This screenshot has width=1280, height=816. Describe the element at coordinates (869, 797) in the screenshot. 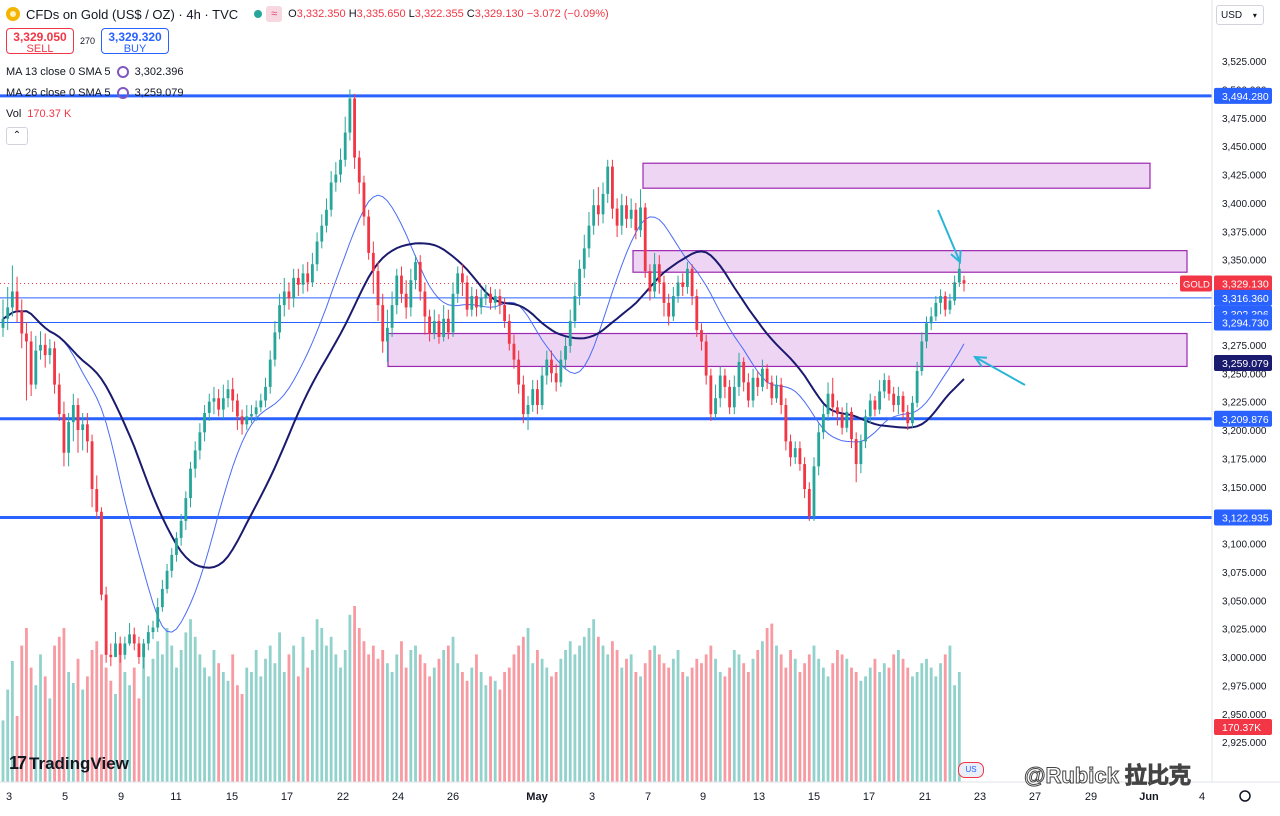

I see `x-tick-label: 17` at that location.